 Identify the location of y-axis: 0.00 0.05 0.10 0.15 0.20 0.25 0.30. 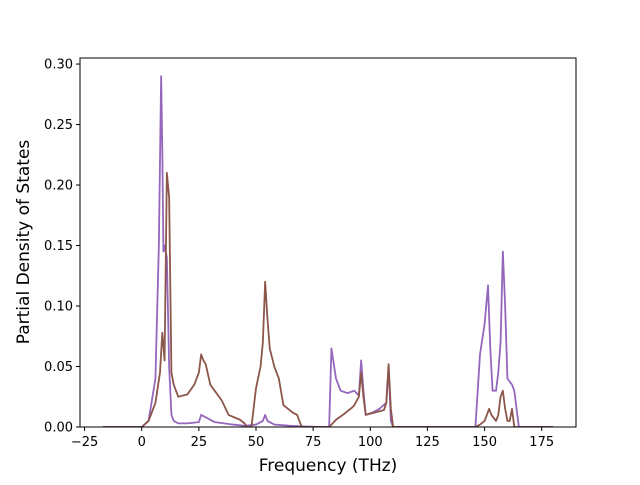
(62, 247).